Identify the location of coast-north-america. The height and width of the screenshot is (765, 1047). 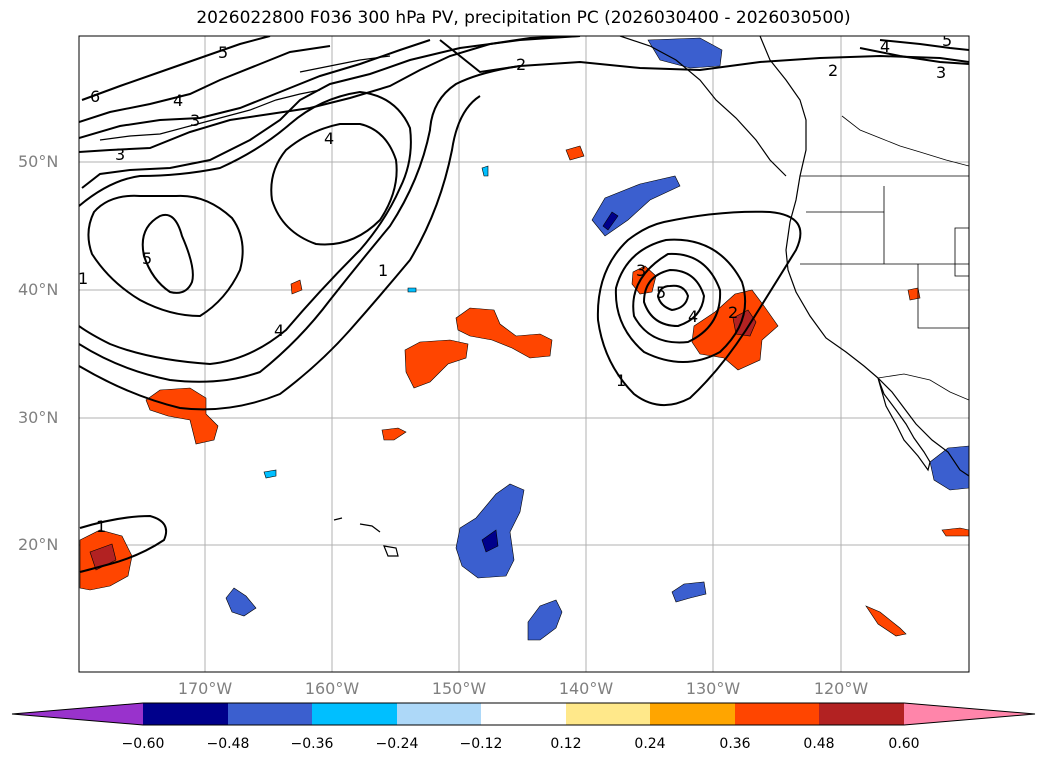
(864, 256).